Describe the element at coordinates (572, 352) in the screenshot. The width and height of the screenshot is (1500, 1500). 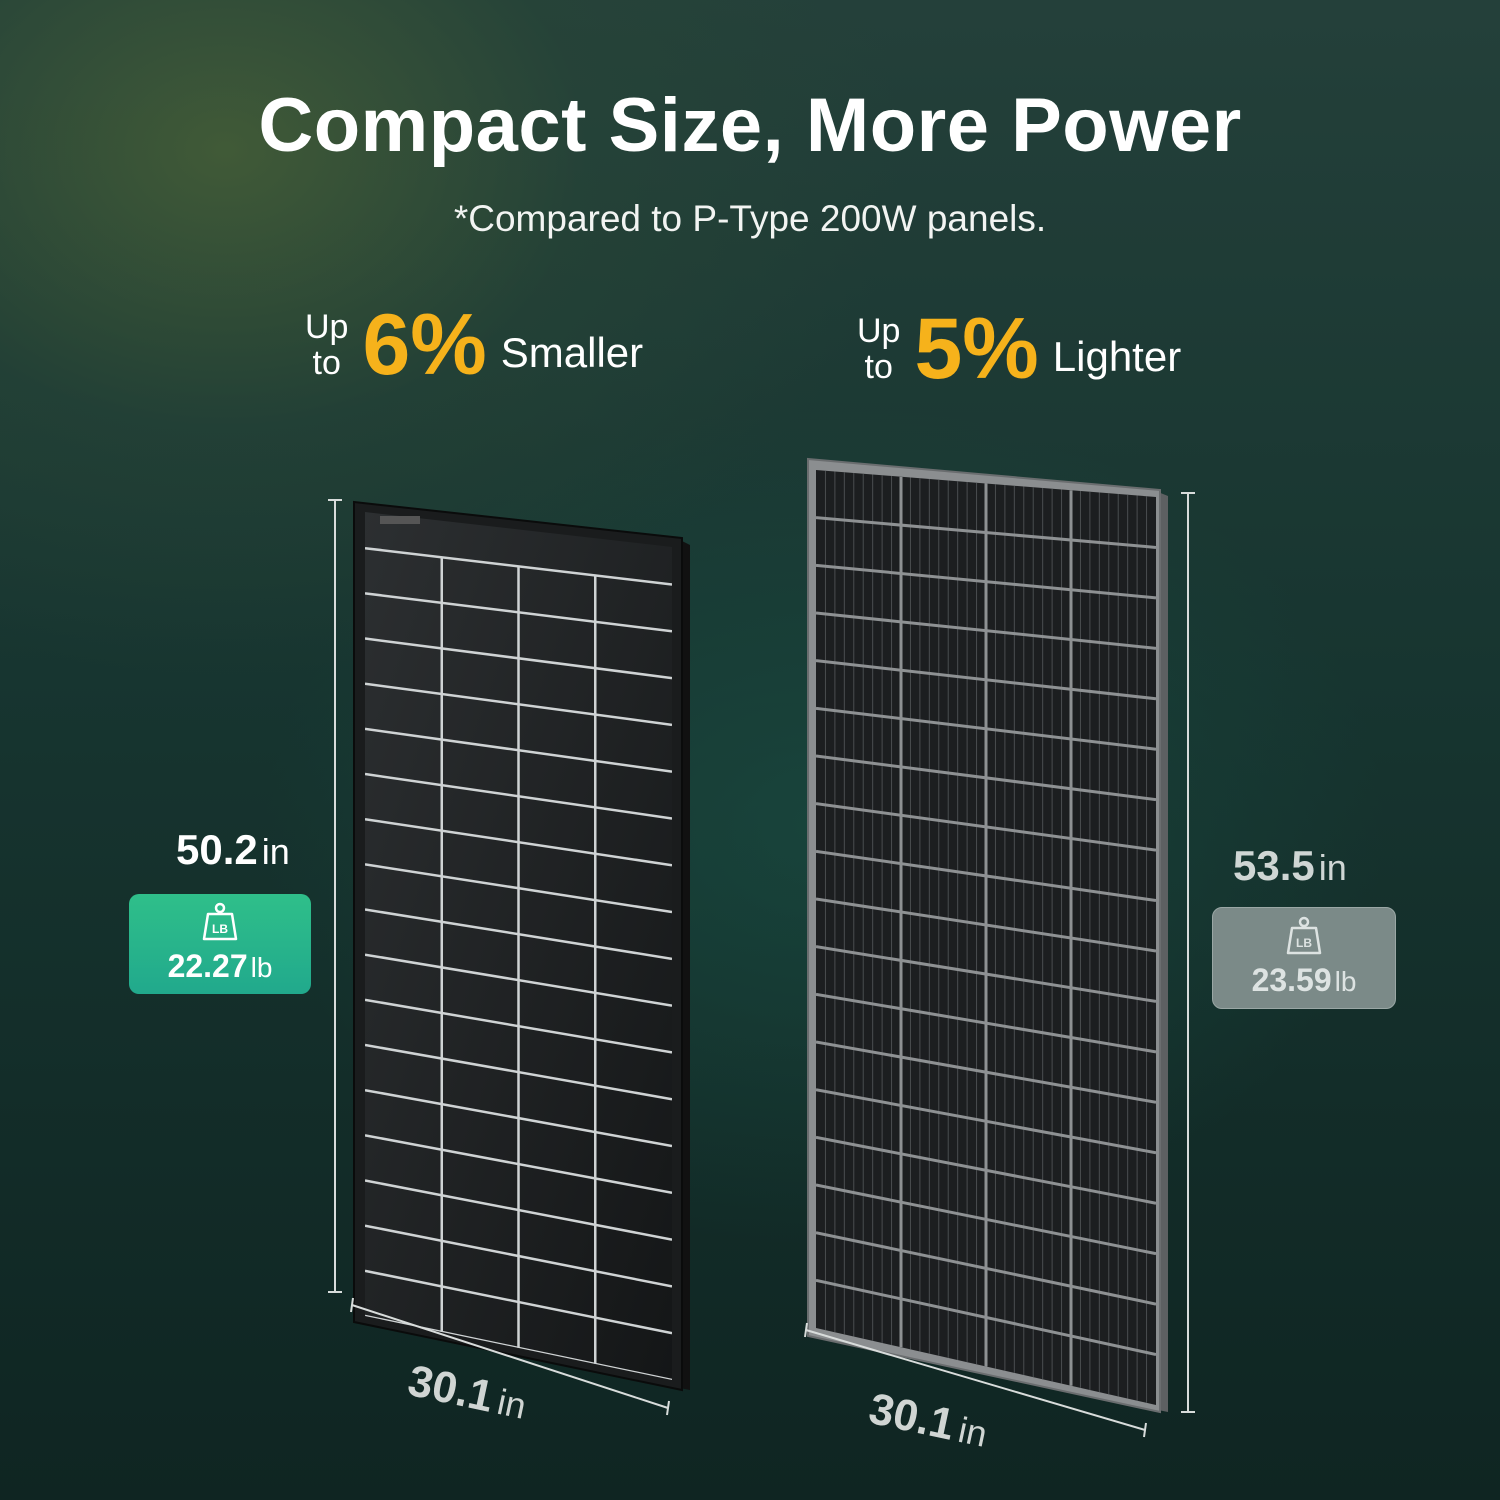
I see `claim-word: Smaller` at that location.